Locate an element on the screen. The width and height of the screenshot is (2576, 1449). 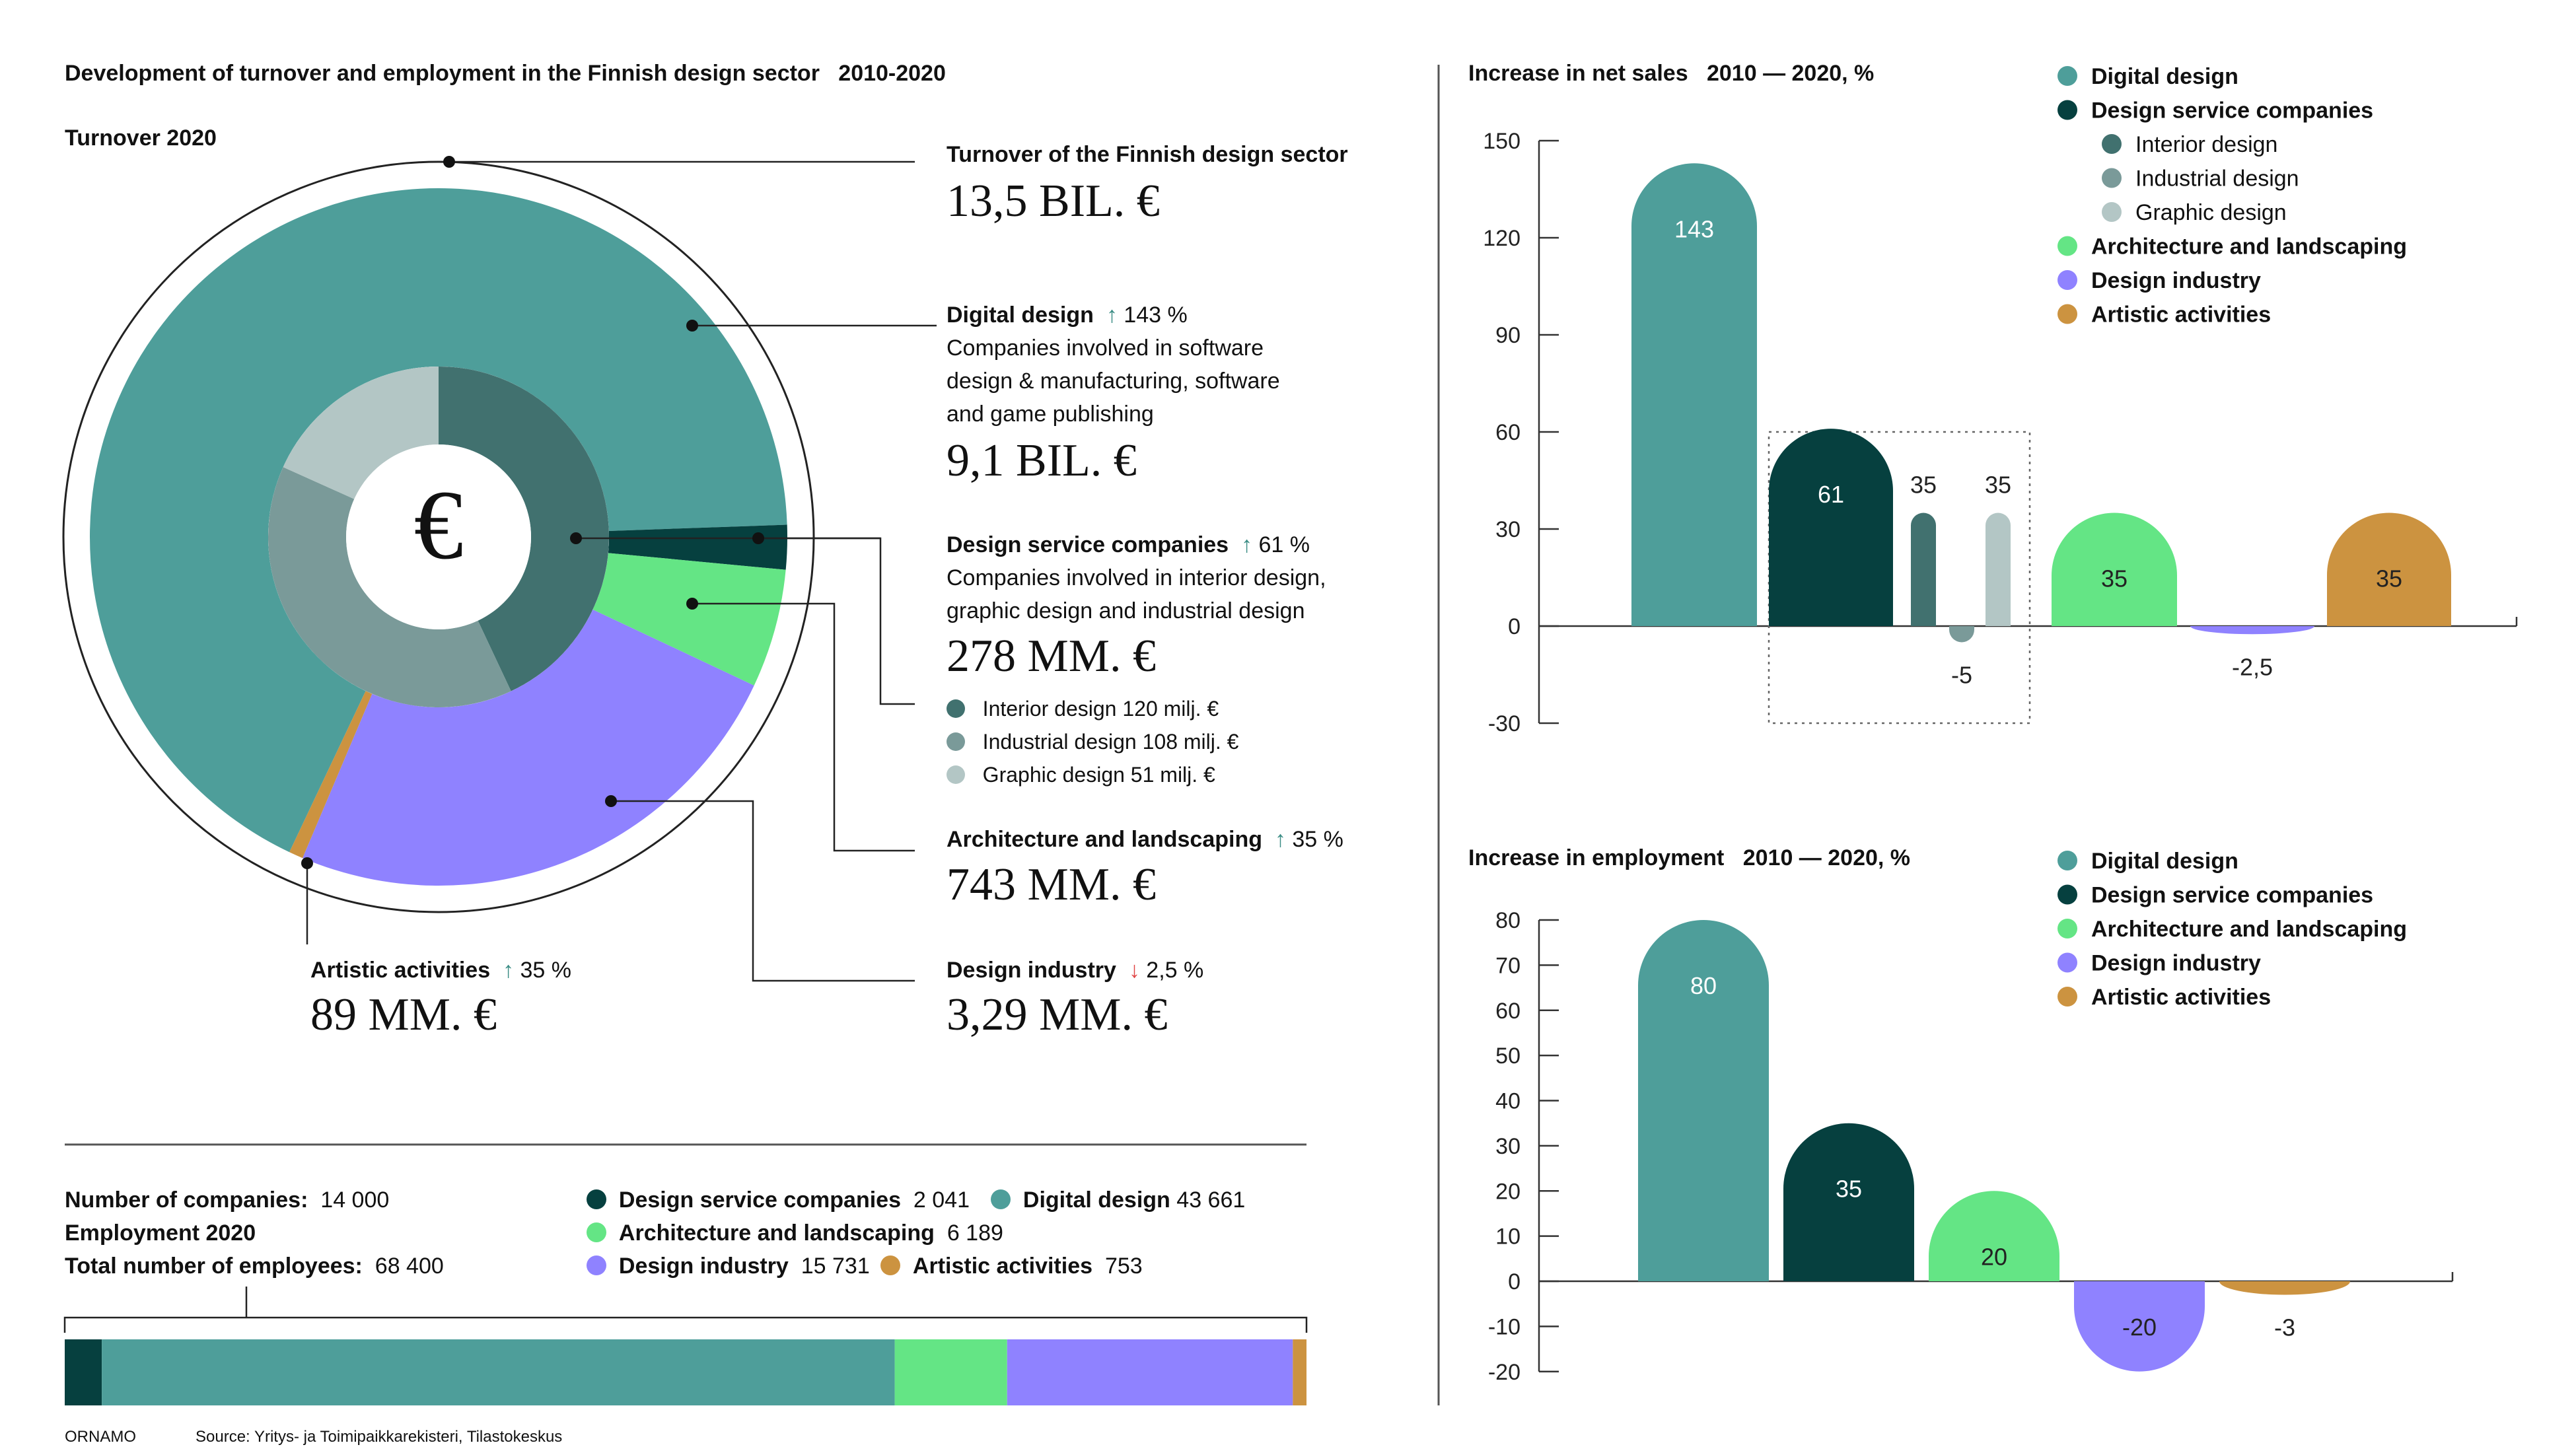
leader-line-architecture is located at coordinates (803, 727).